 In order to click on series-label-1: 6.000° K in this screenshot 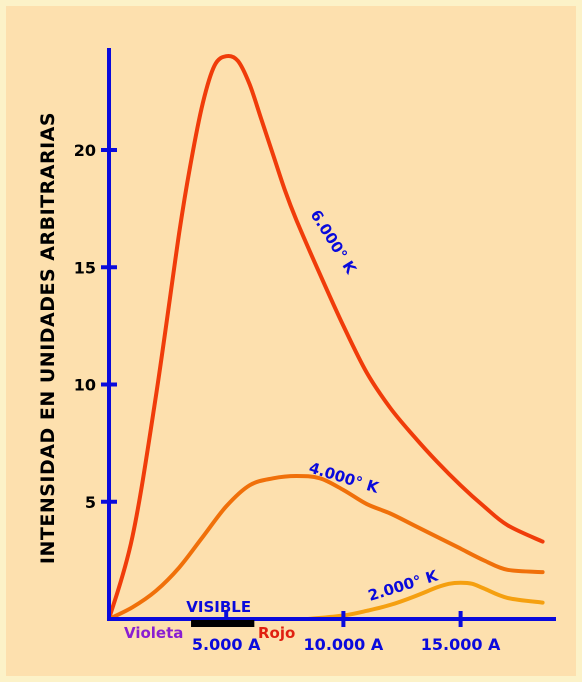, I will do `click(334, 243)`.